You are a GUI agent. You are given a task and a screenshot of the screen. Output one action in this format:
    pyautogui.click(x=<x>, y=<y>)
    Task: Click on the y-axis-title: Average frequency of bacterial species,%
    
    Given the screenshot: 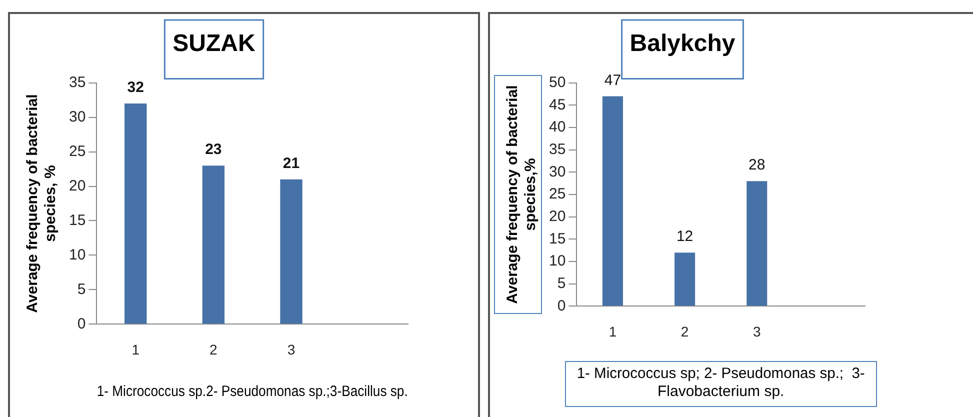 What is the action you would take?
    pyautogui.click(x=522, y=194)
    